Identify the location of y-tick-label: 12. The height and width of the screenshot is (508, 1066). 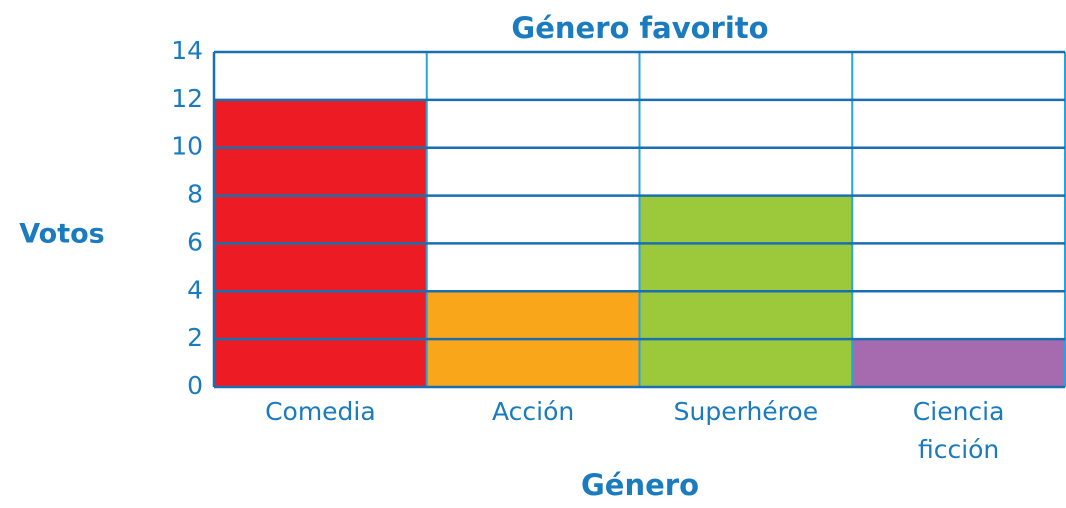
(187, 98).